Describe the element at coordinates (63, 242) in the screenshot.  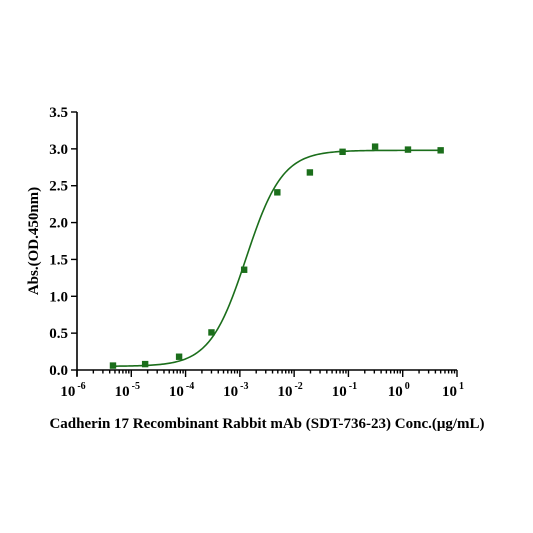
I see `y-axis-ticks: 0.0 0.5 1.0 1.5 2.0 2.5 3.0 3.5` at that location.